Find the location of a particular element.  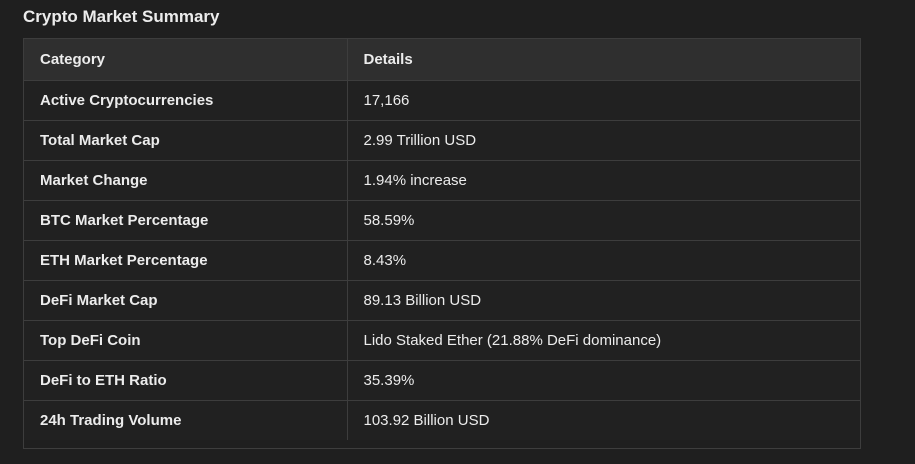

row-category-cell: Active Cryptocurrencies is located at coordinates (186, 100).